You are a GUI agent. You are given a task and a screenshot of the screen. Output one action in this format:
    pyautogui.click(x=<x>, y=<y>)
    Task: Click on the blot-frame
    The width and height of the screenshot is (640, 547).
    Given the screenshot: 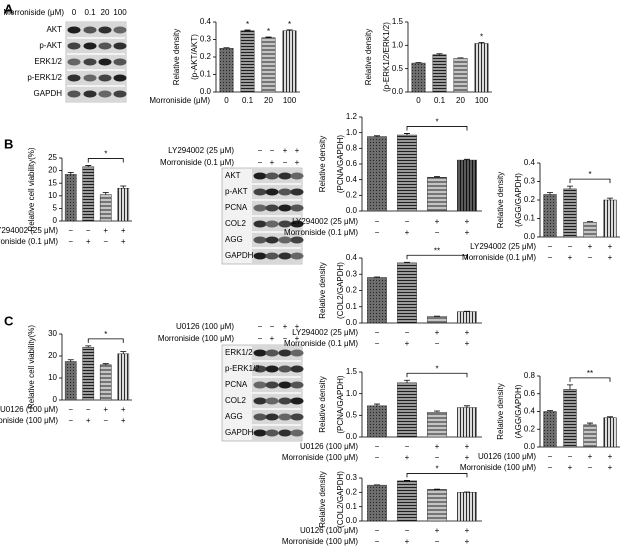 What is the action you would take?
    pyautogui.click(x=262, y=393)
    